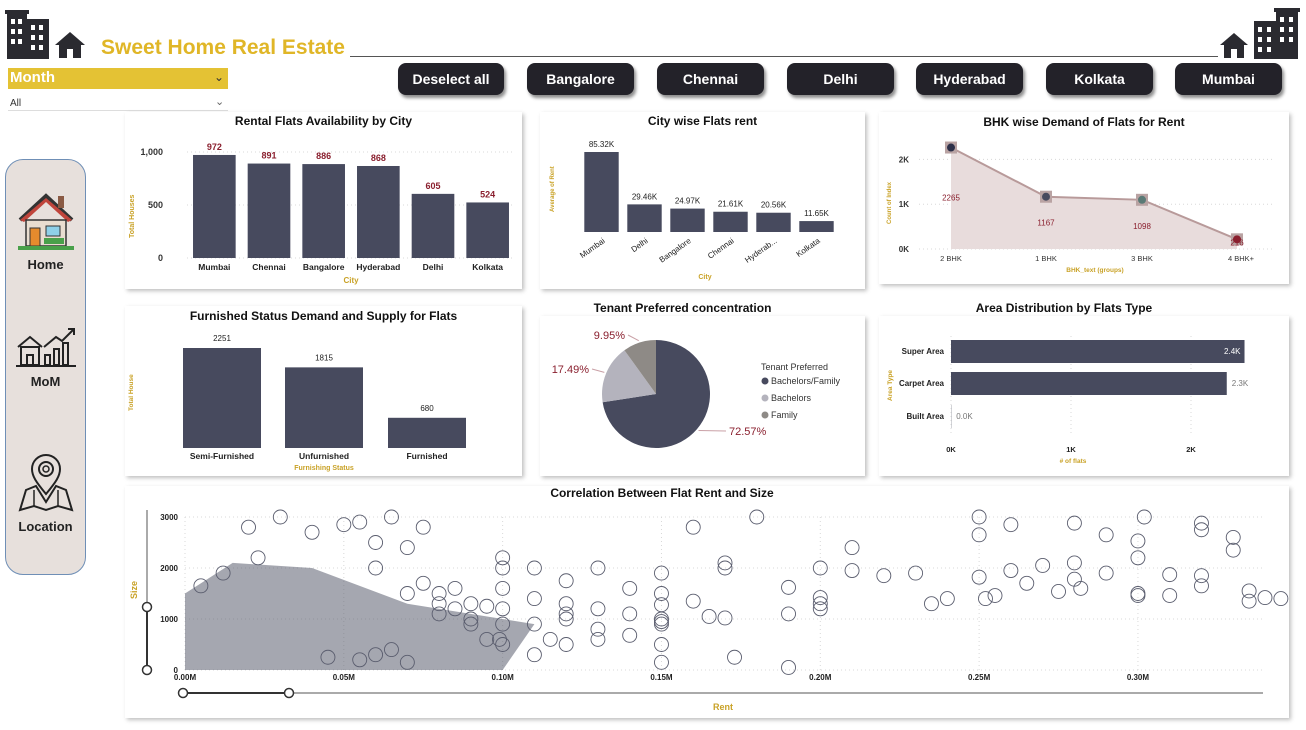 The width and height of the screenshot is (1306, 730). I want to click on nav-item-location: Location, so click(45, 492).